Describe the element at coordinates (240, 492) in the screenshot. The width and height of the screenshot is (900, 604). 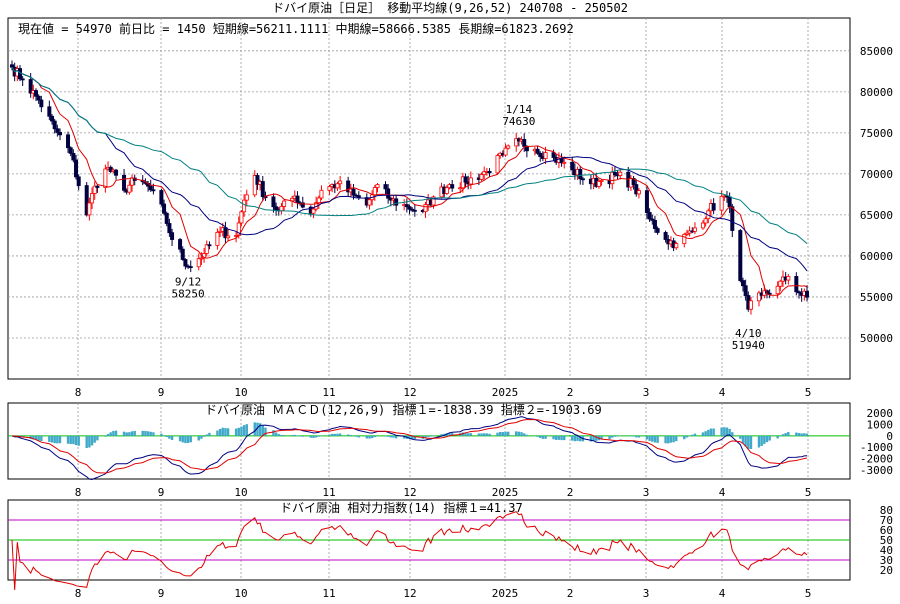
I see `x-tick-label: 10` at that location.